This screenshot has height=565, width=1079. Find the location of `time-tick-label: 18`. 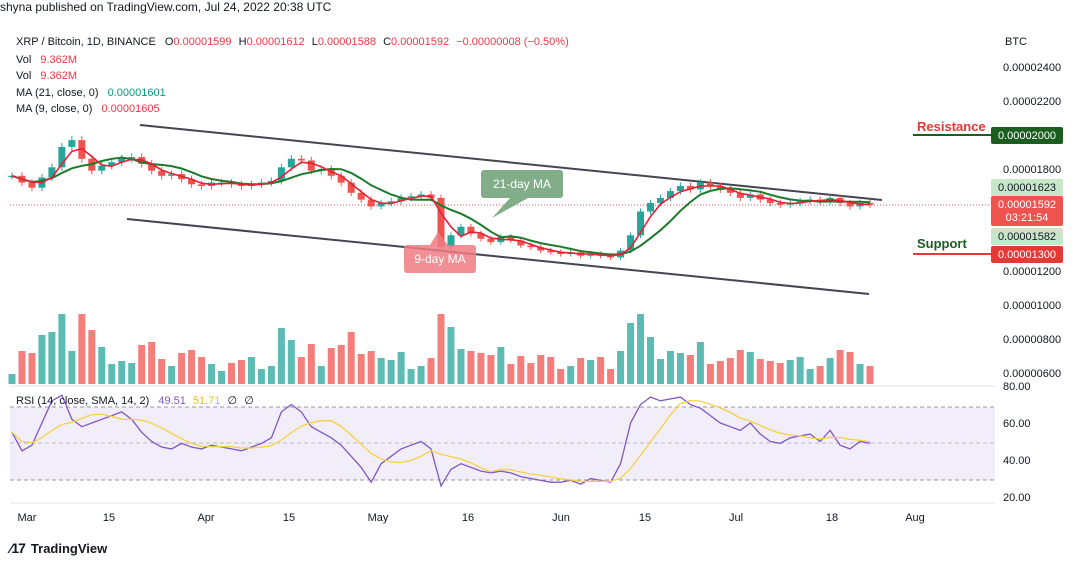

time-tick-label: 18 is located at coordinates (832, 518).